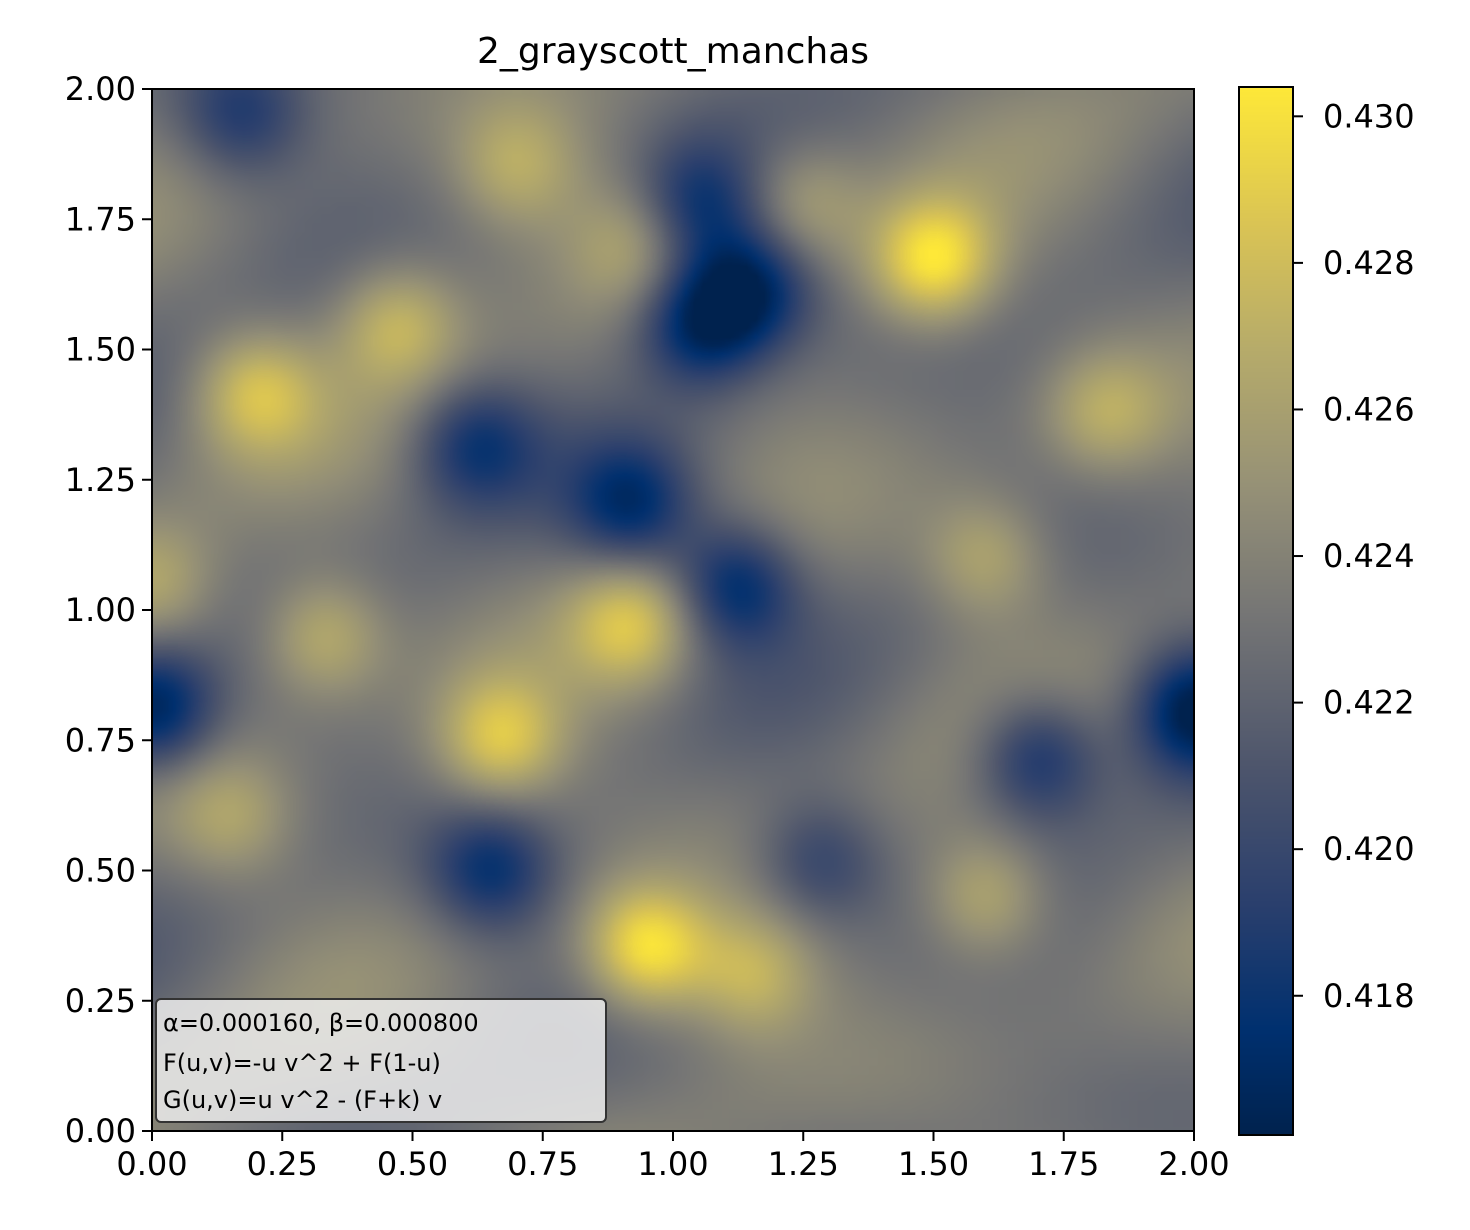 Image resolution: width=1470 pixels, height=1230 pixels. I want to click on colorbar-tick-label: 0.422, so click(1369, 703).